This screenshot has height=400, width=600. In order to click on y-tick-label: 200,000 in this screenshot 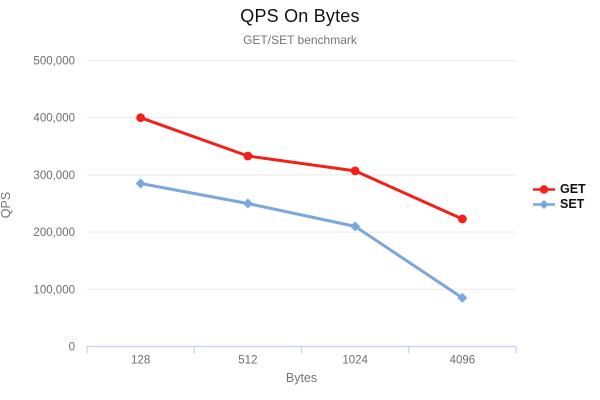, I will do `click(54, 233)`.